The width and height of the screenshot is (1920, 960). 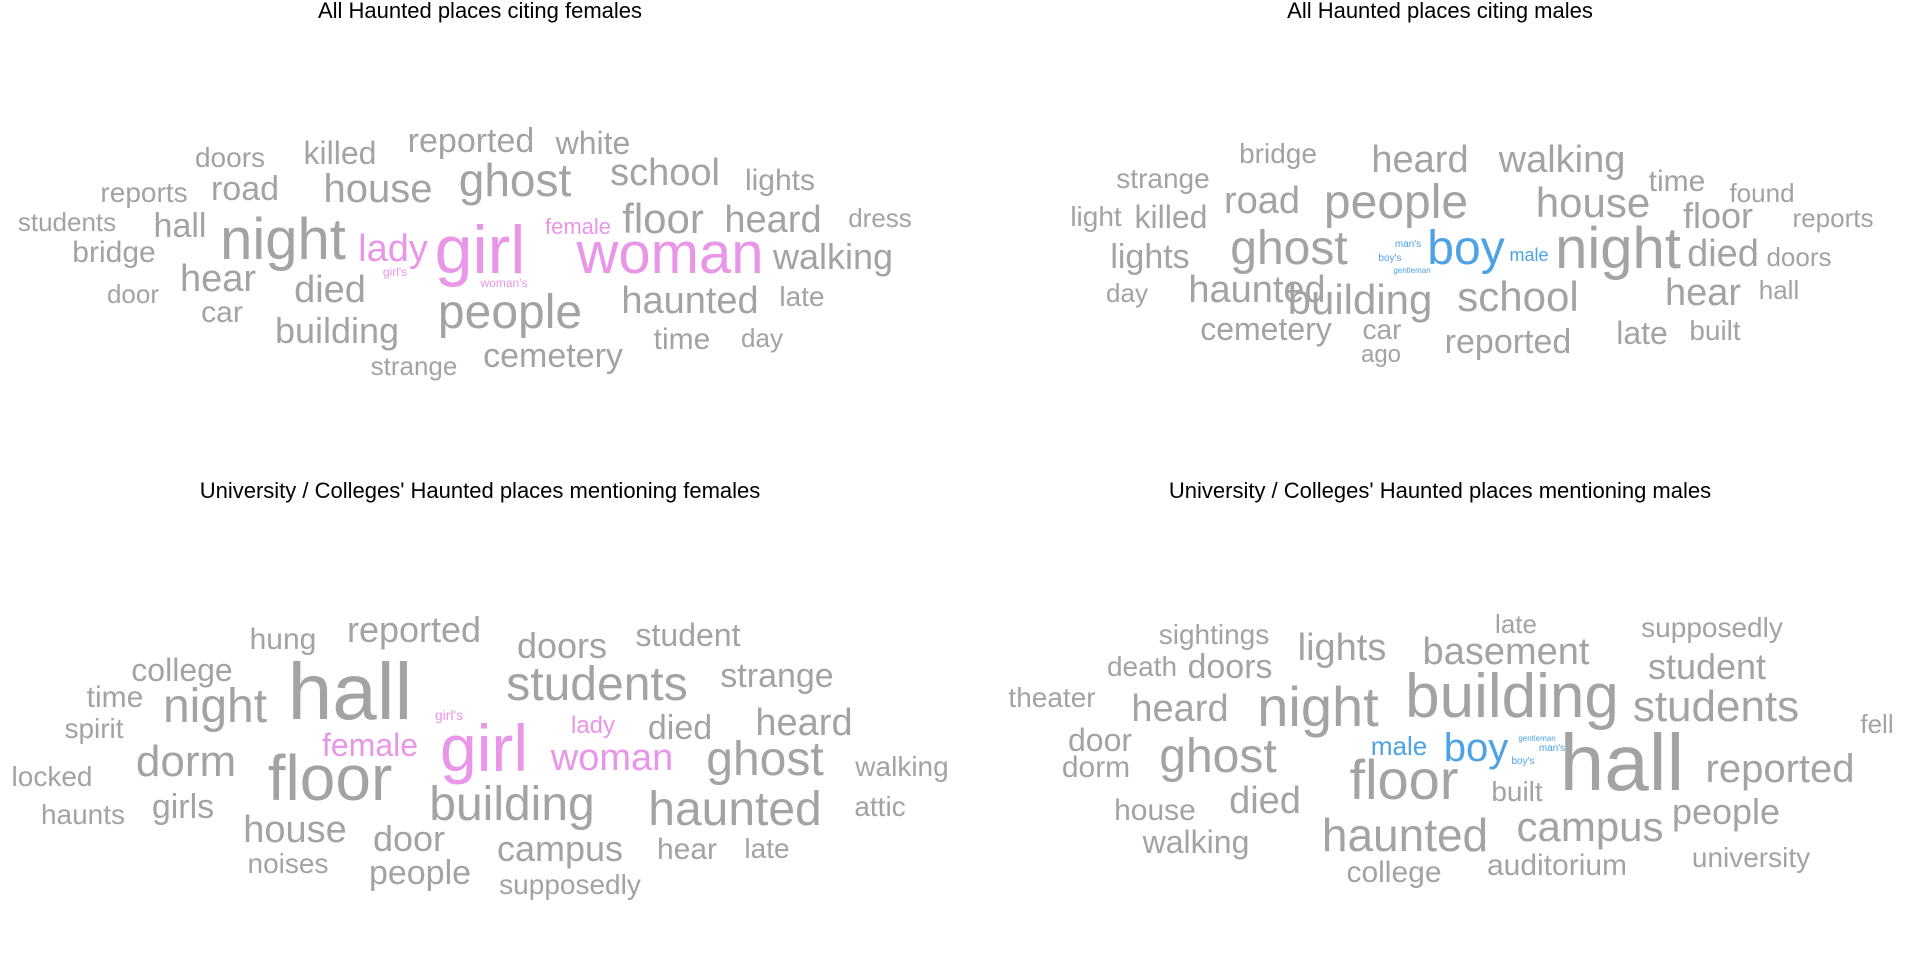 I want to click on word-haunts: haunts, so click(x=83, y=814).